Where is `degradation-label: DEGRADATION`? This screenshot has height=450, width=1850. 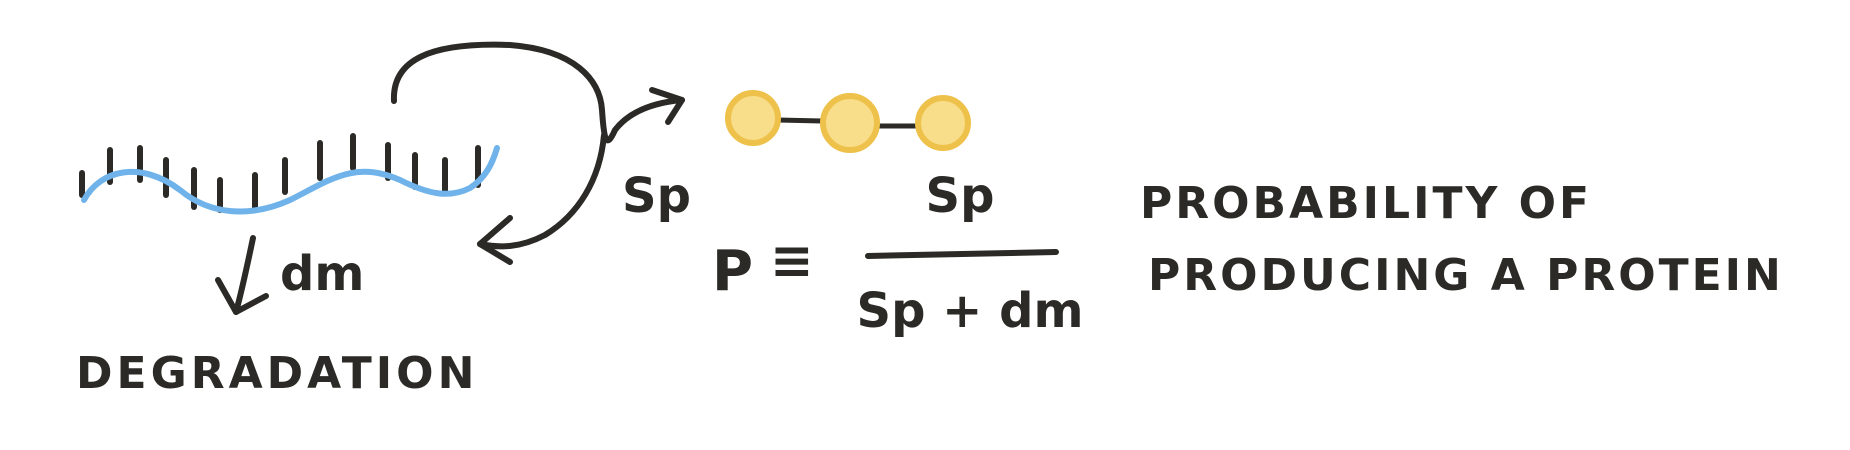 degradation-label: DEGRADATION is located at coordinates (277, 373).